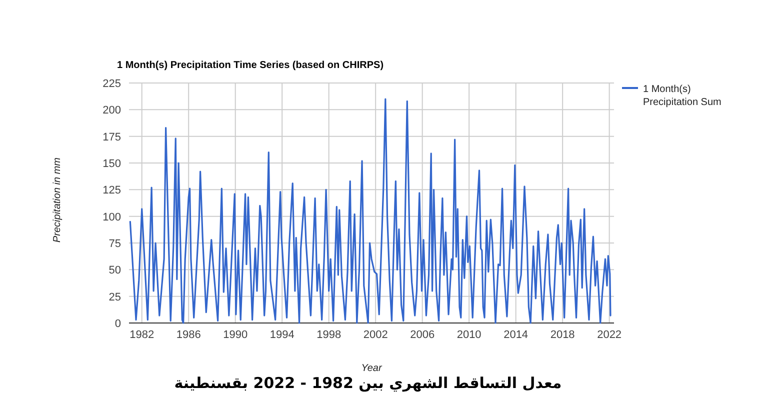 The image size is (757, 400). What do you see at coordinates (516, 335) in the screenshot?
I see `x-tick-label: 2014` at bounding box center [516, 335].